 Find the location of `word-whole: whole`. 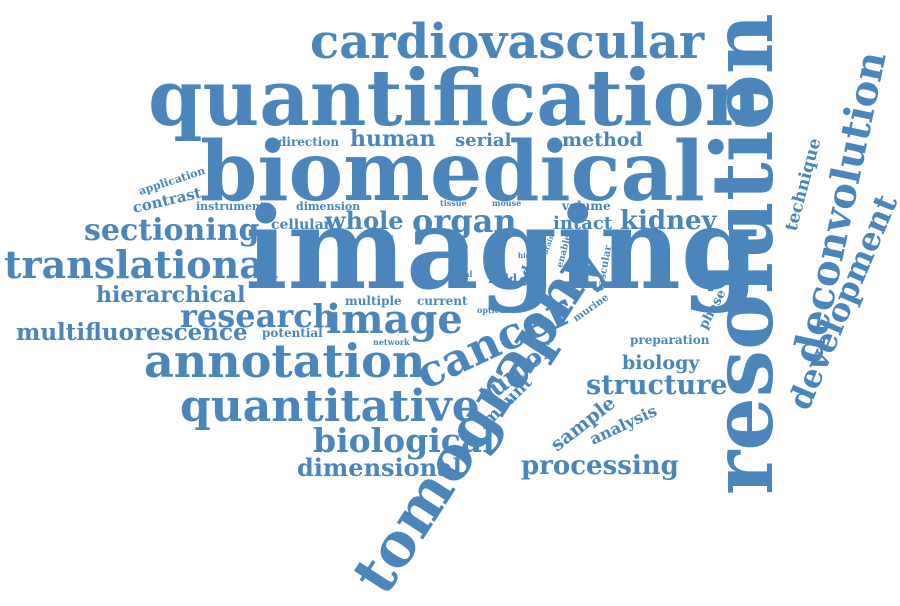

word-whole: whole is located at coordinates (364, 220).